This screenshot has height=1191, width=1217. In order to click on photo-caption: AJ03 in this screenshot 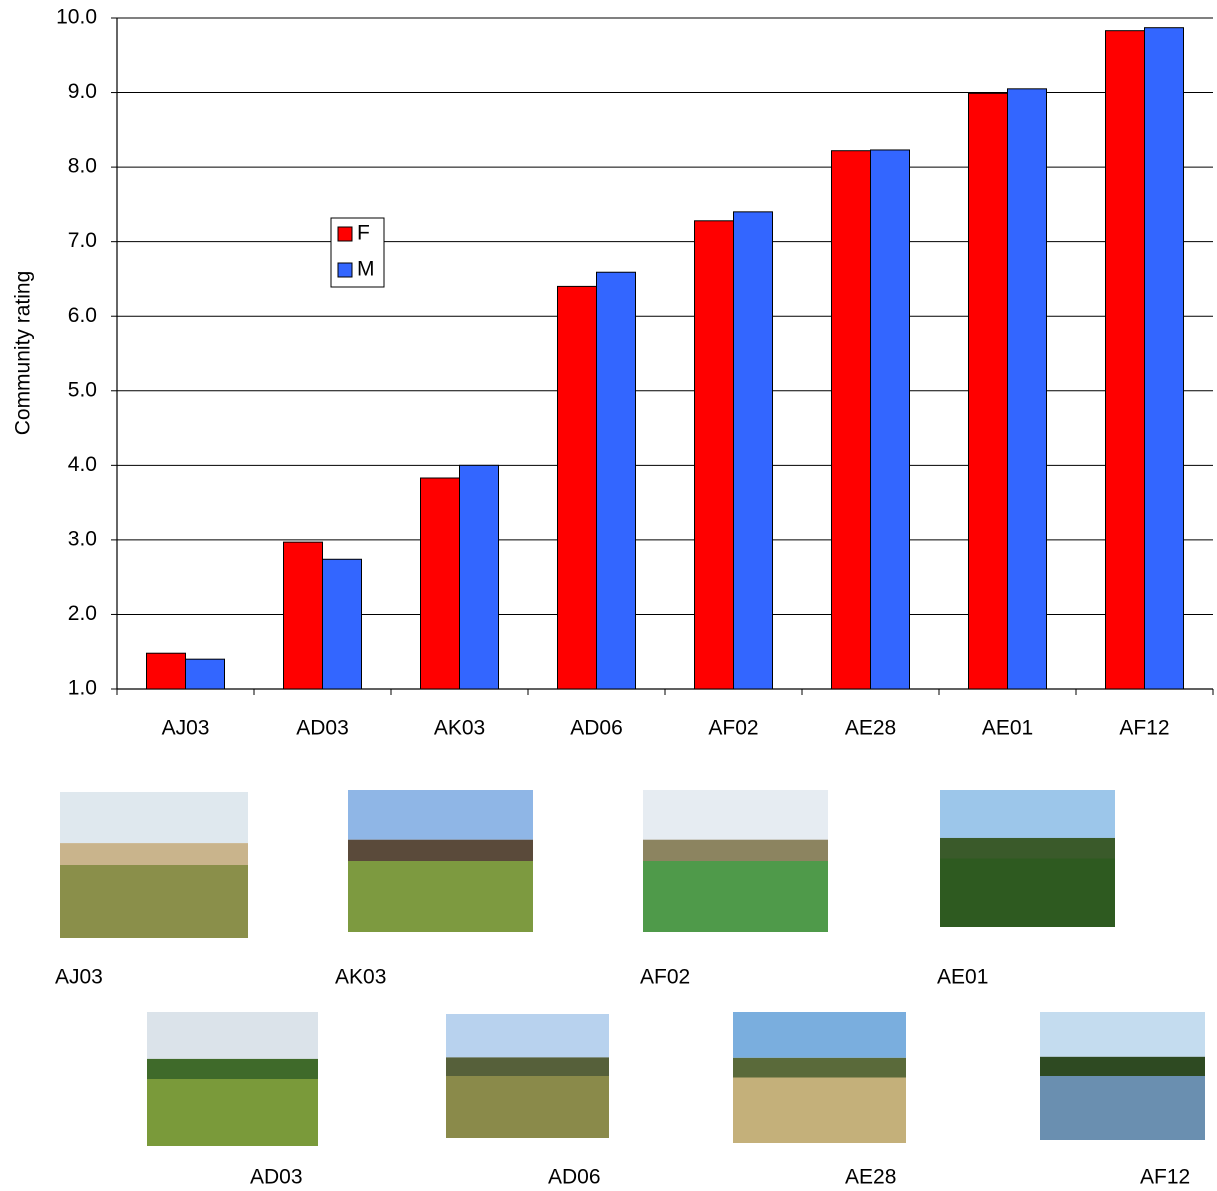, I will do `click(79, 977)`.